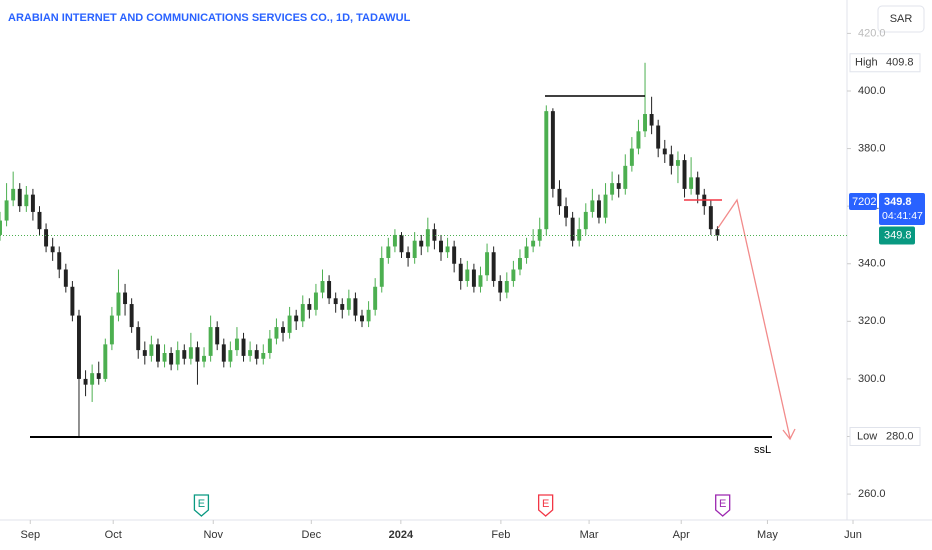 This screenshot has height=550, width=932. Describe the element at coordinates (898, 235) in the screenshot. I see `last-price-label: 349.8` at that location.